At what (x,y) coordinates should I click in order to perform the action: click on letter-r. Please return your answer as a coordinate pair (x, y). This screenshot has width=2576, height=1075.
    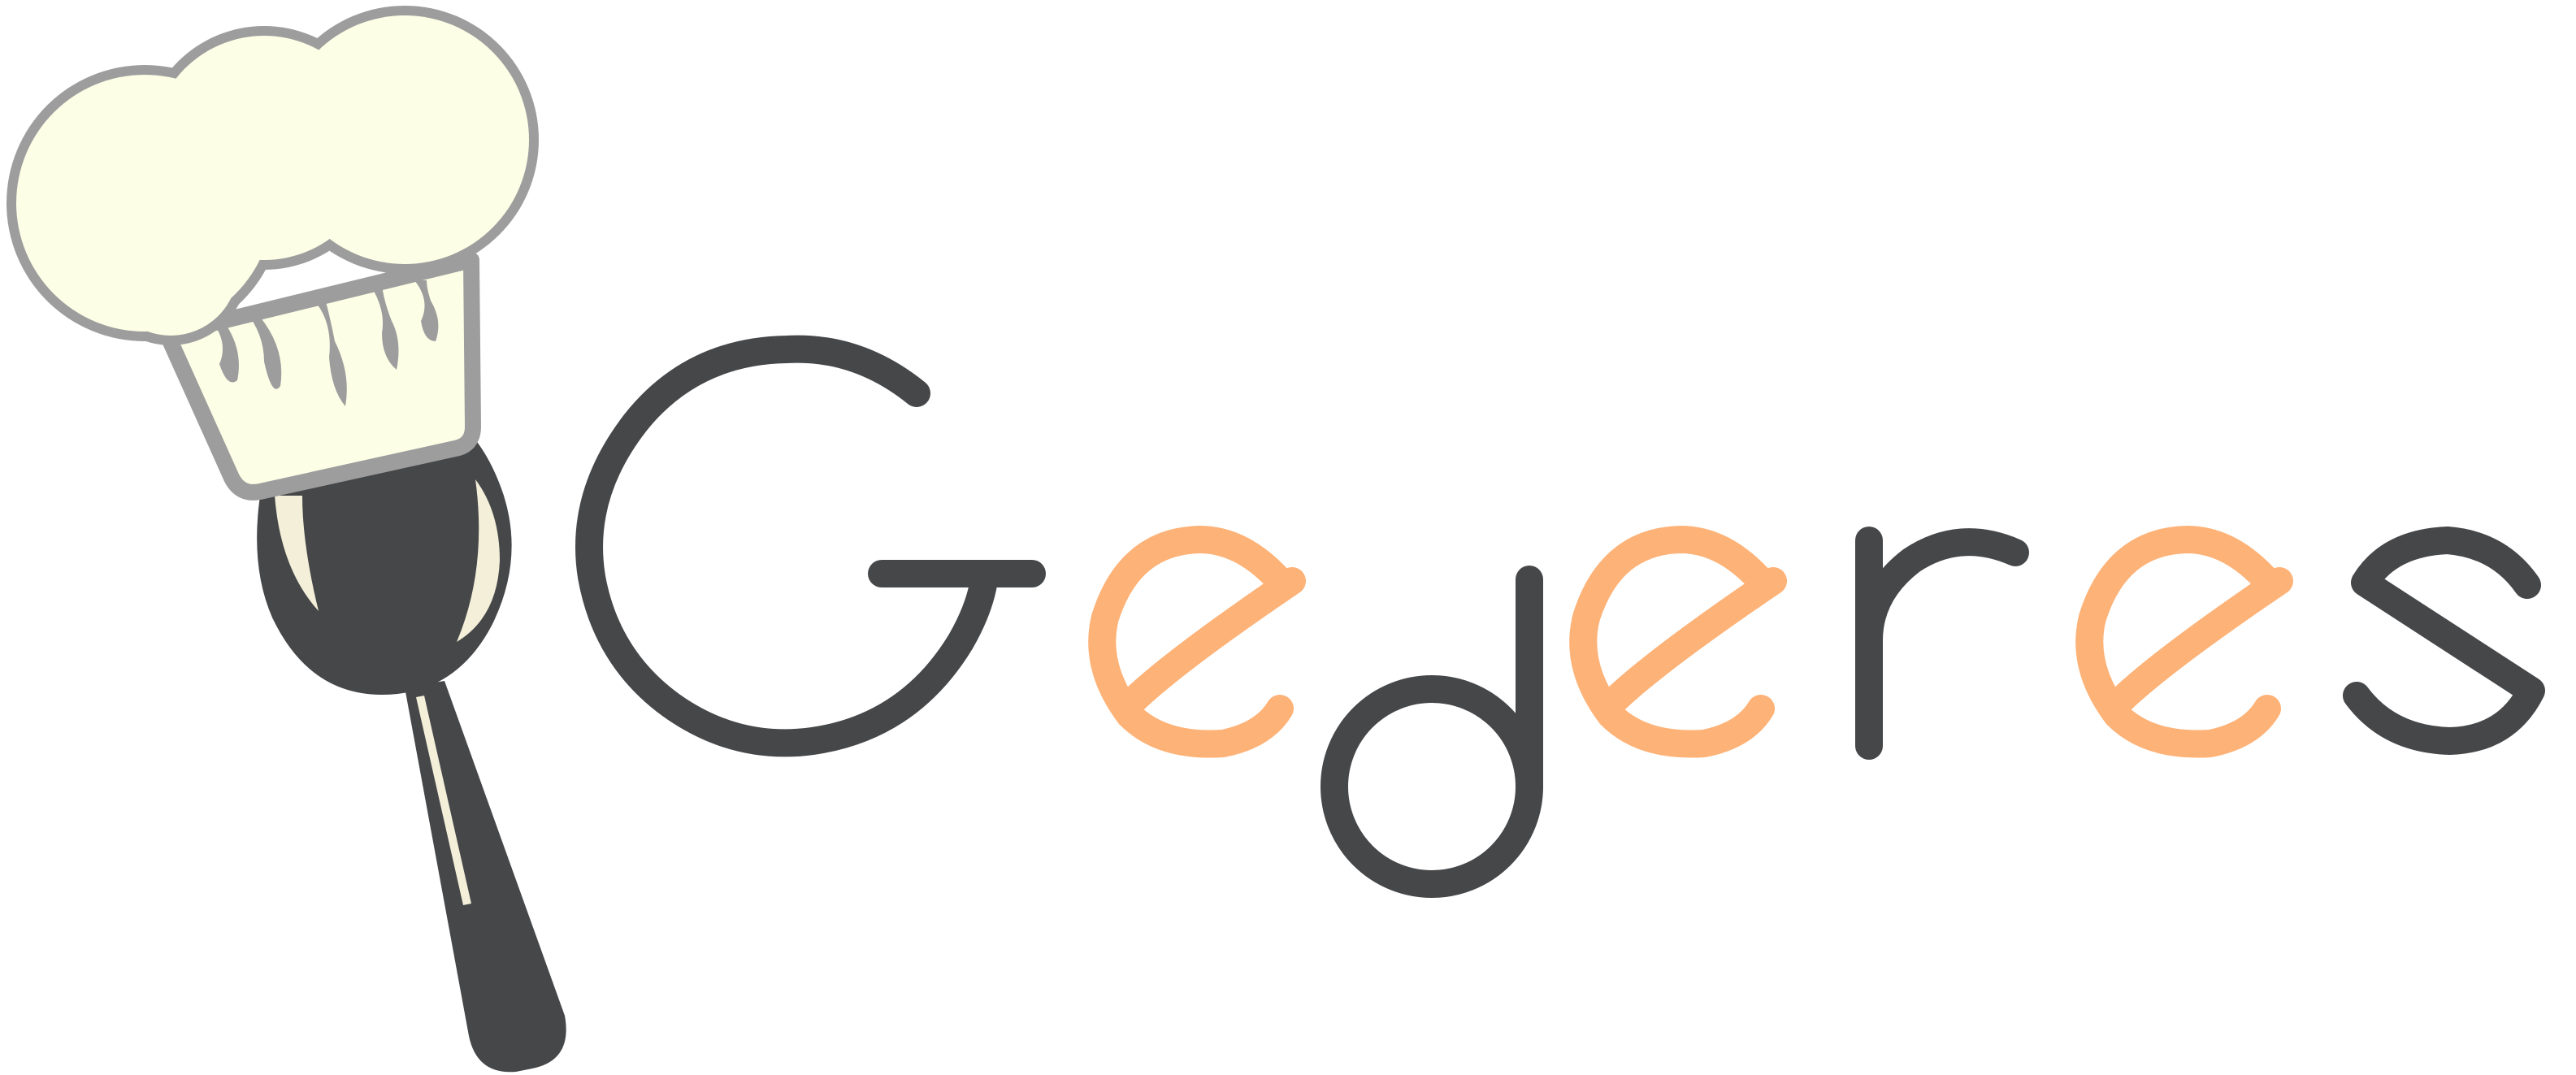
    Looking at the image, I should click on (1942, 643).